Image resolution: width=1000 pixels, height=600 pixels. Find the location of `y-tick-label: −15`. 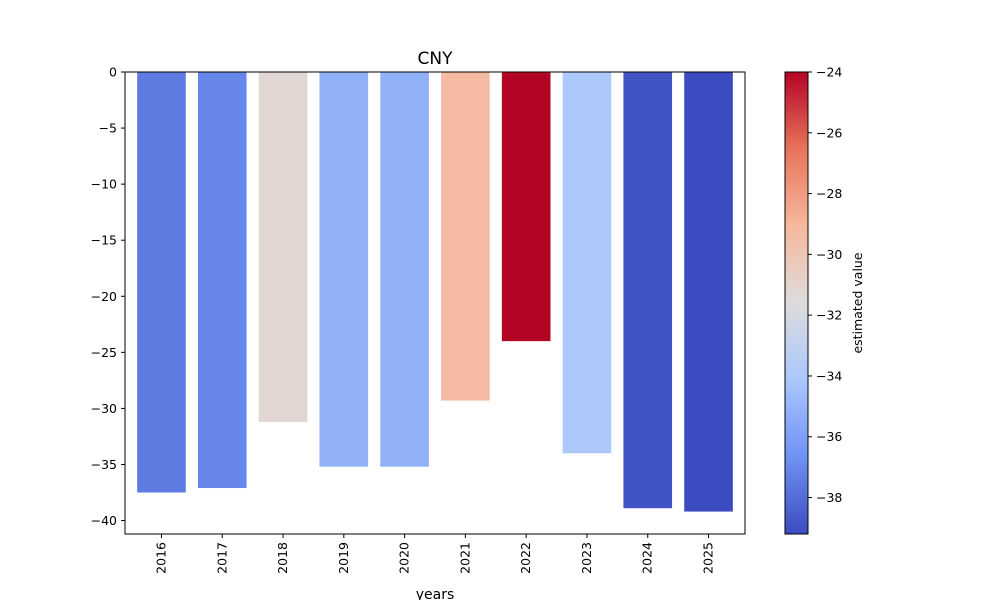

y-tick-label: −15 is located at coordinates (104, 240).